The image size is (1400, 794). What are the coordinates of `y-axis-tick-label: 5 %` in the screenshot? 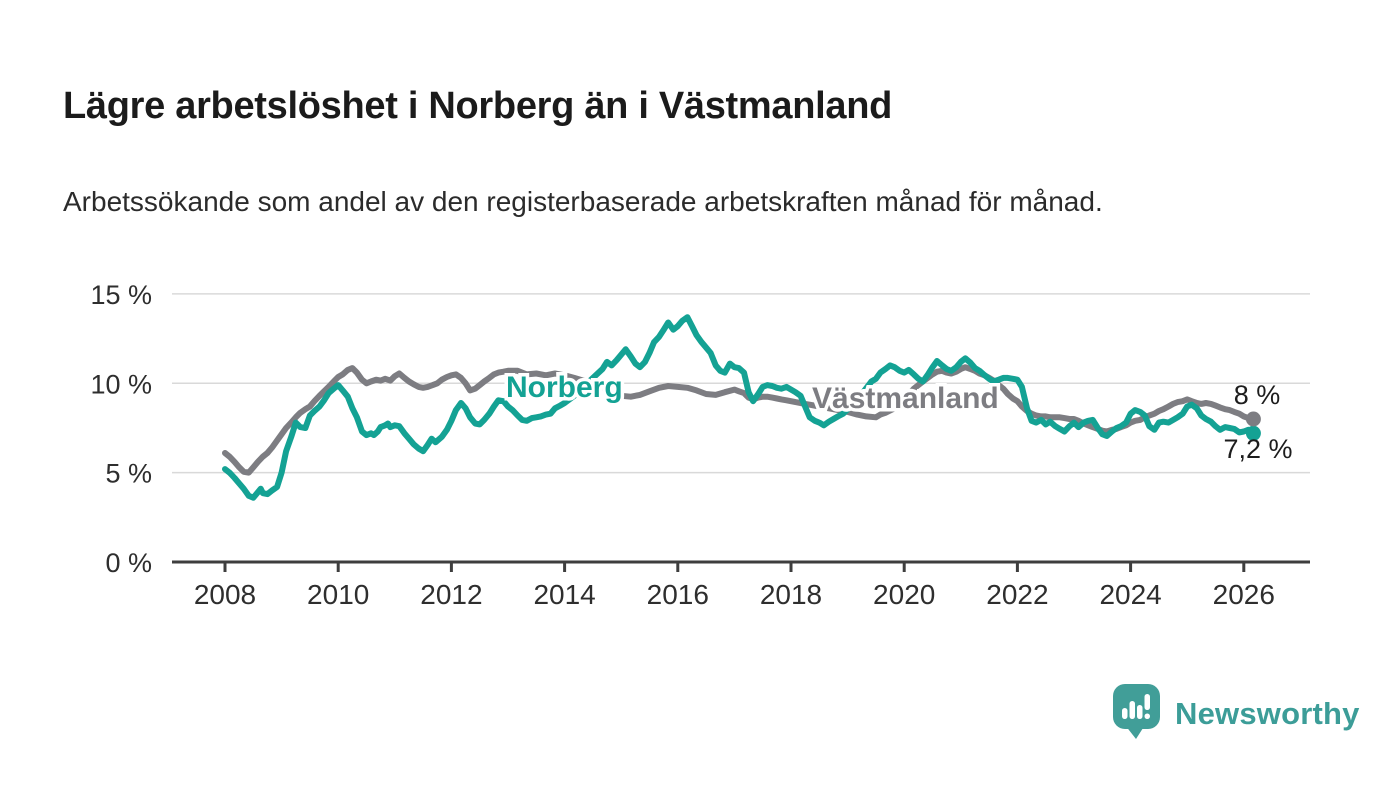 It's located at (128, 474).